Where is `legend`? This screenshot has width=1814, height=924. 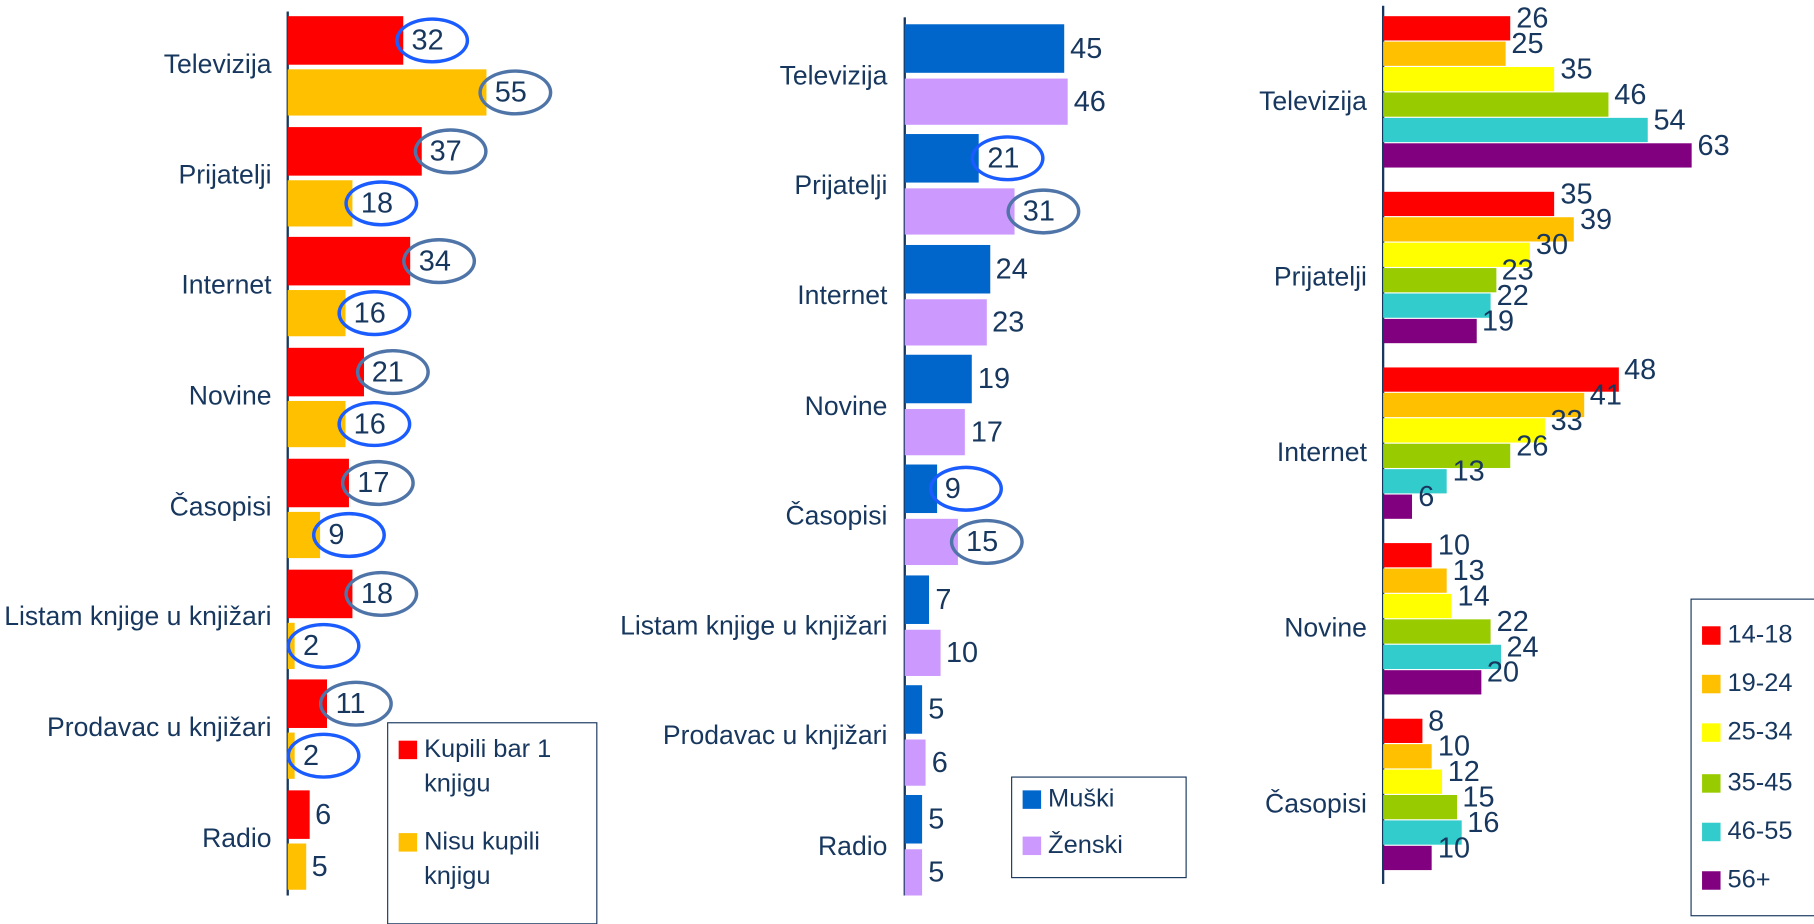
legend is located at coordinates (1752, 757).